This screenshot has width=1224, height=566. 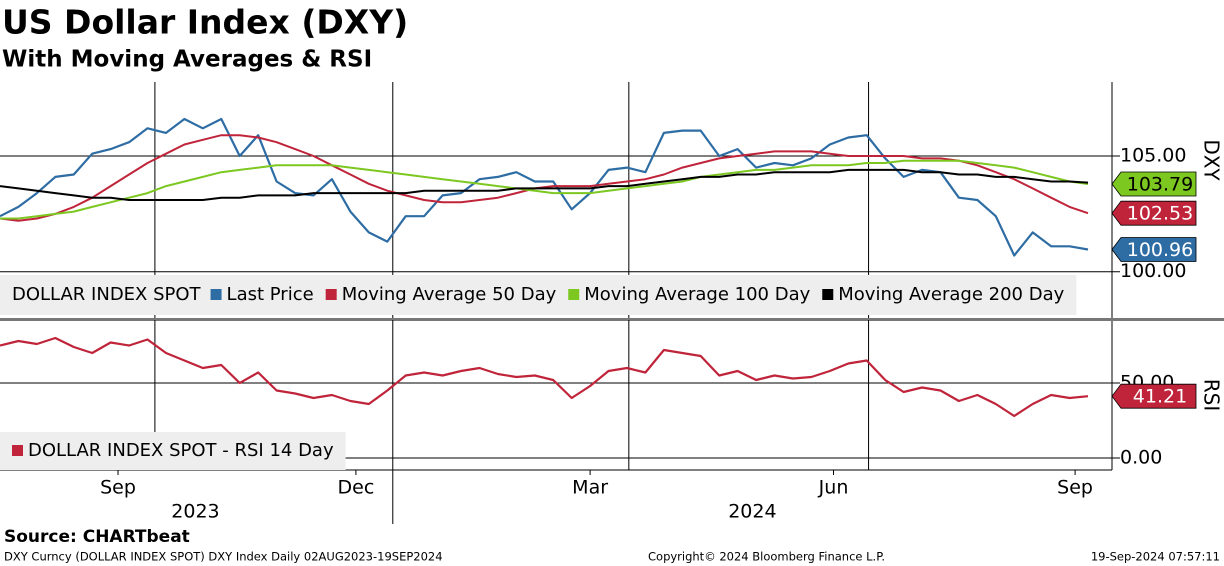 What do you see at coordinates (356, 488) in the screenshot?
I see `x-tick-label: Dec` at bounding box center [356, 488].